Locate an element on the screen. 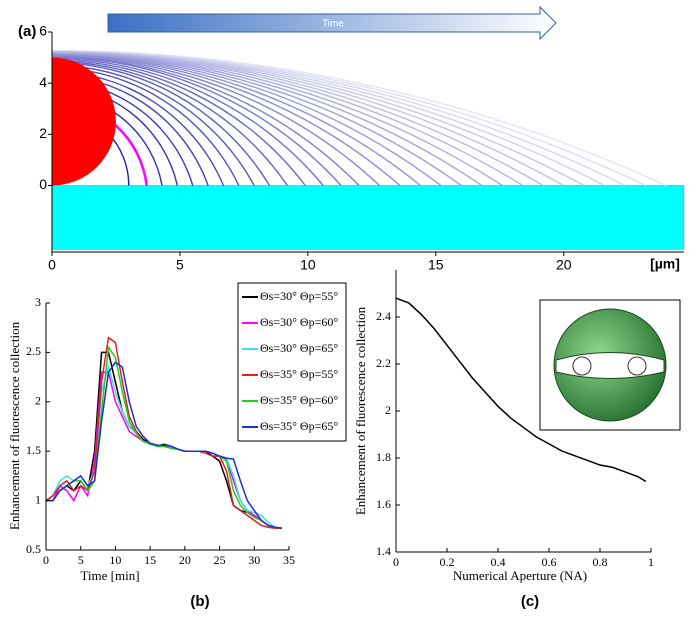 Image resolution: width=700 pixels, height=634 pixels. y-tick-label: 2.4 is located at coordinates (383, 316).